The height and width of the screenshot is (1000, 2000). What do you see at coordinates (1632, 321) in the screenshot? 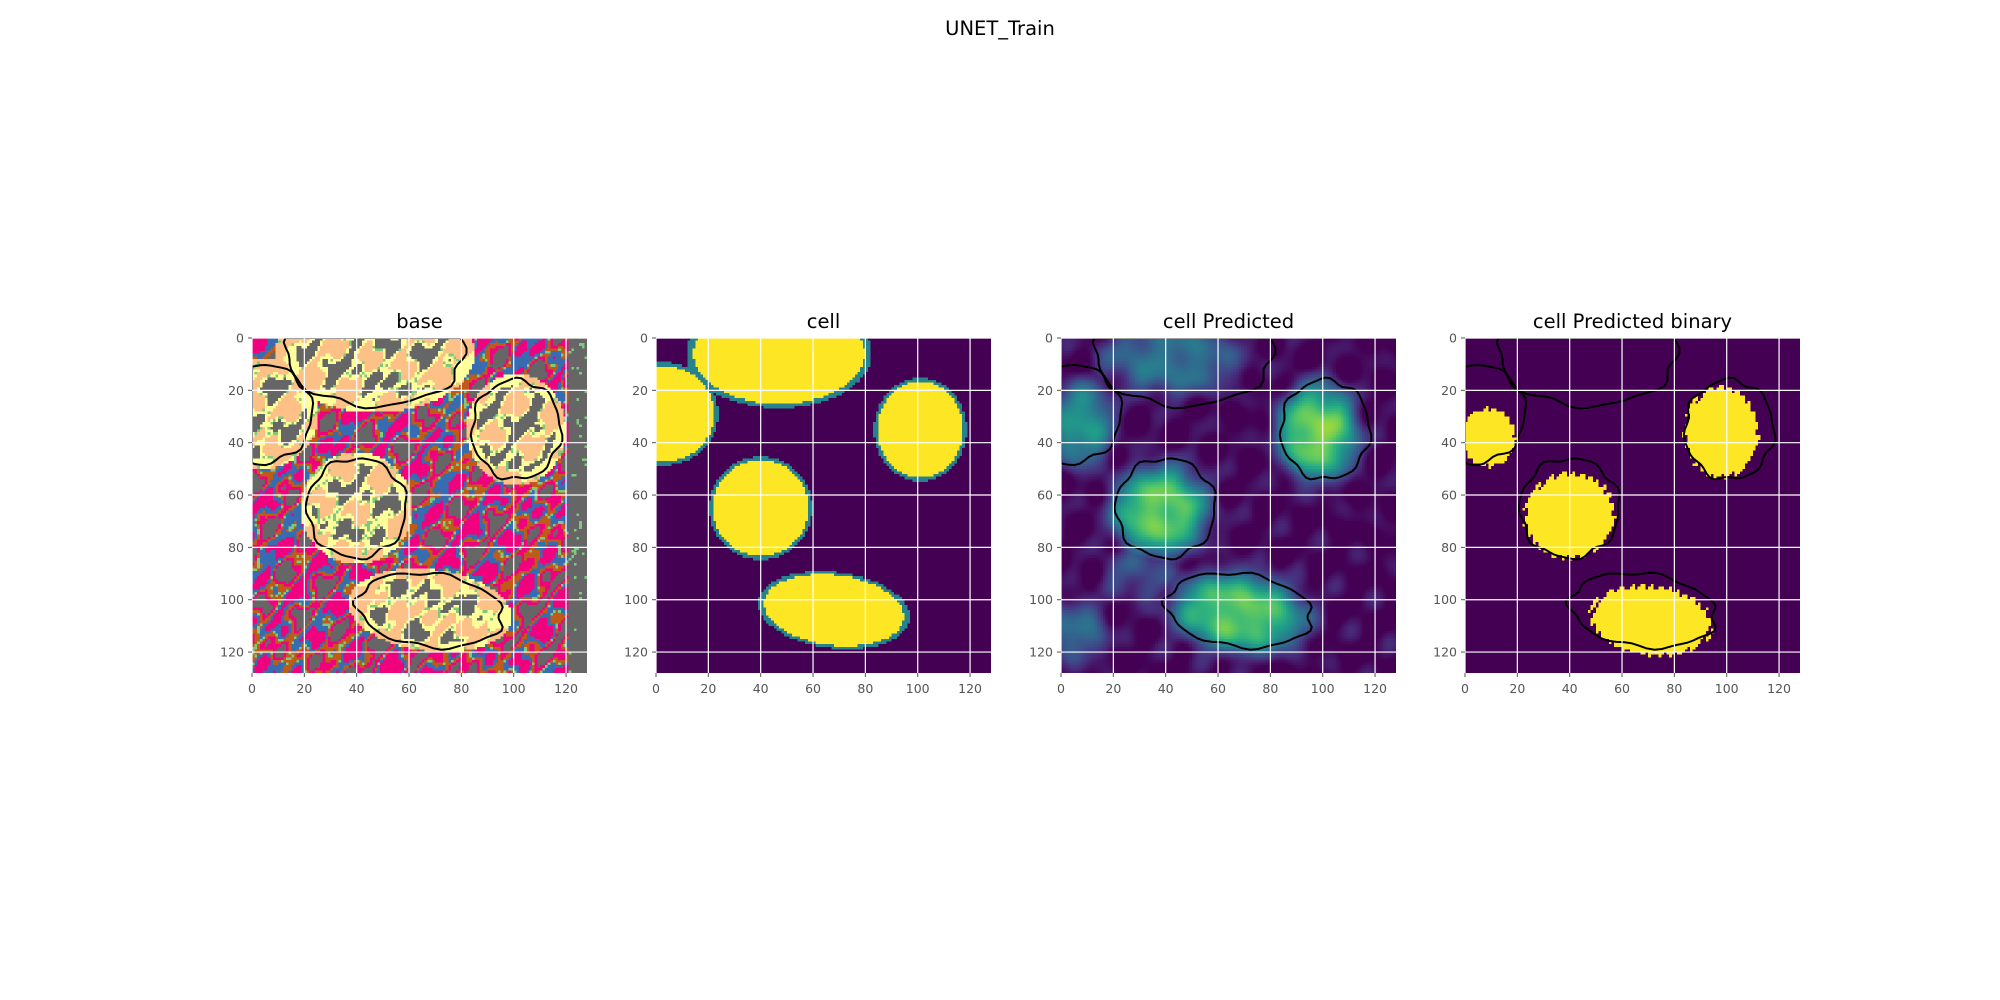
I see `panel-title: cell Predicted binary` at bounding box center [1632, 321].